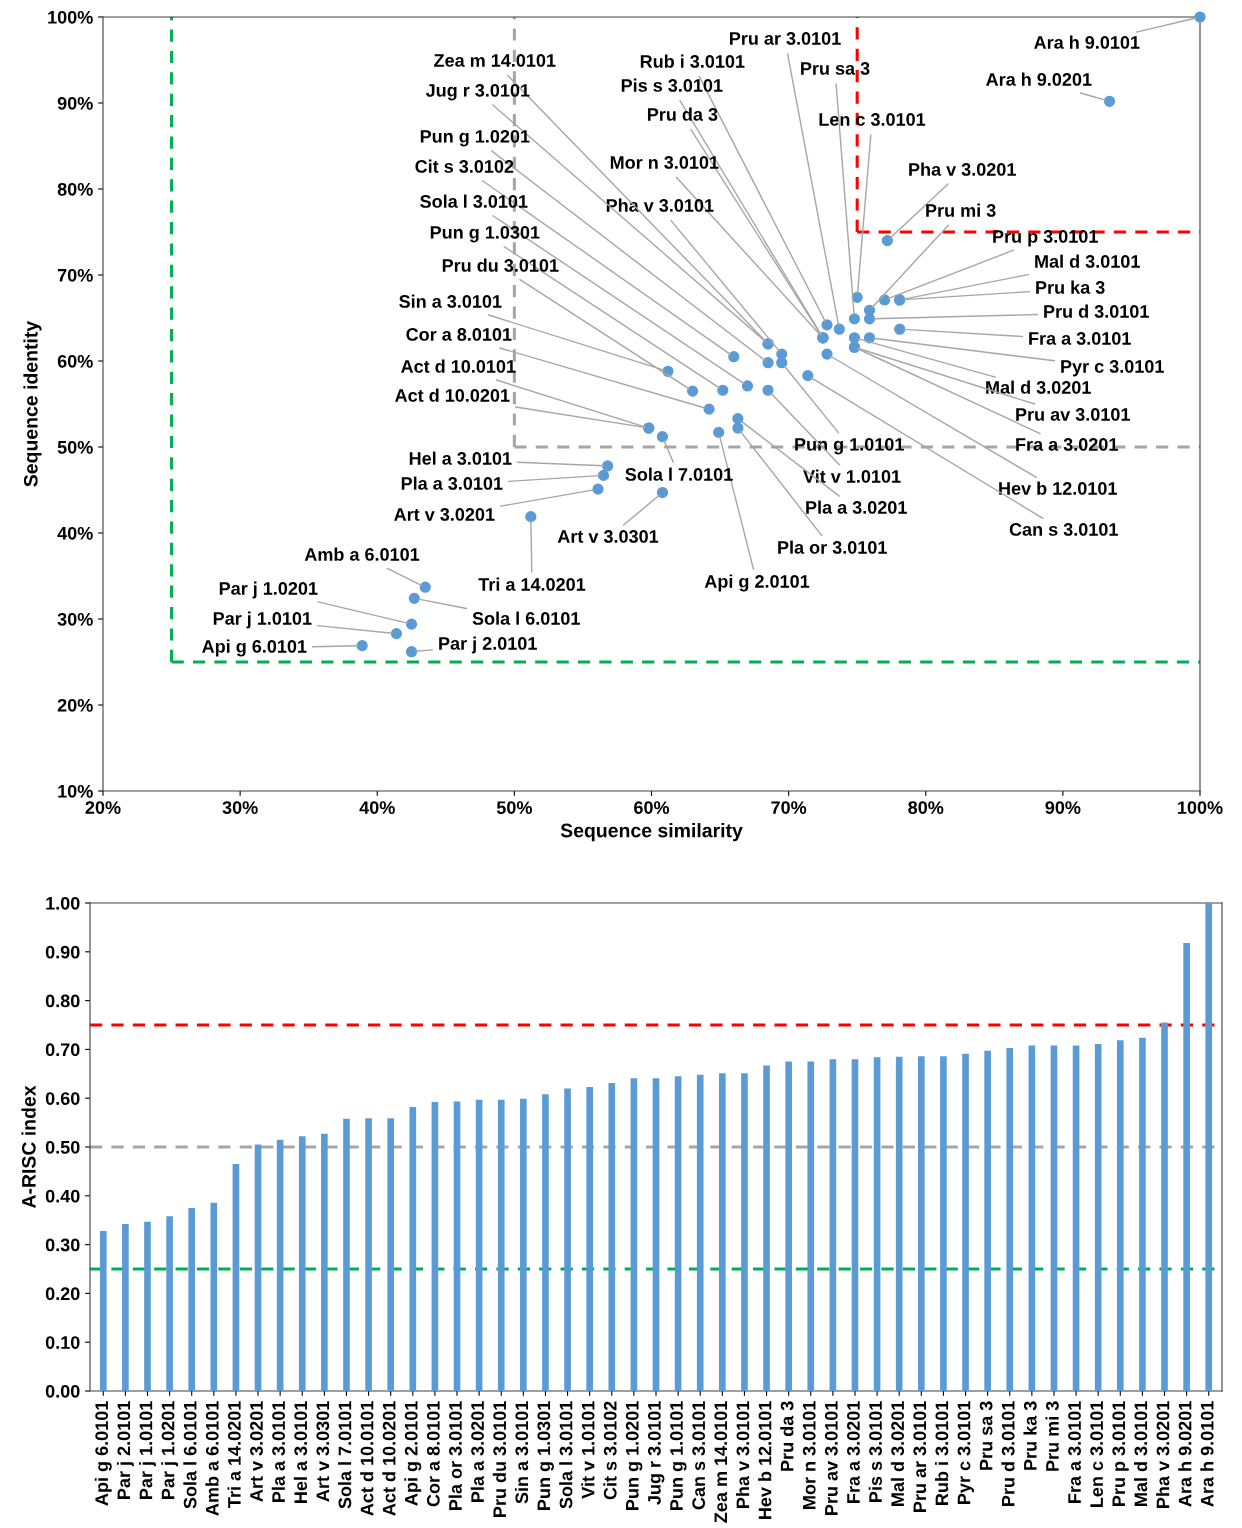 The width and height of the screenshot is (1242, 1528). Describe the element at coordinates (413, 1453) in the screenshot. I see `x-tick-label: Api g 2.0101` at that location.